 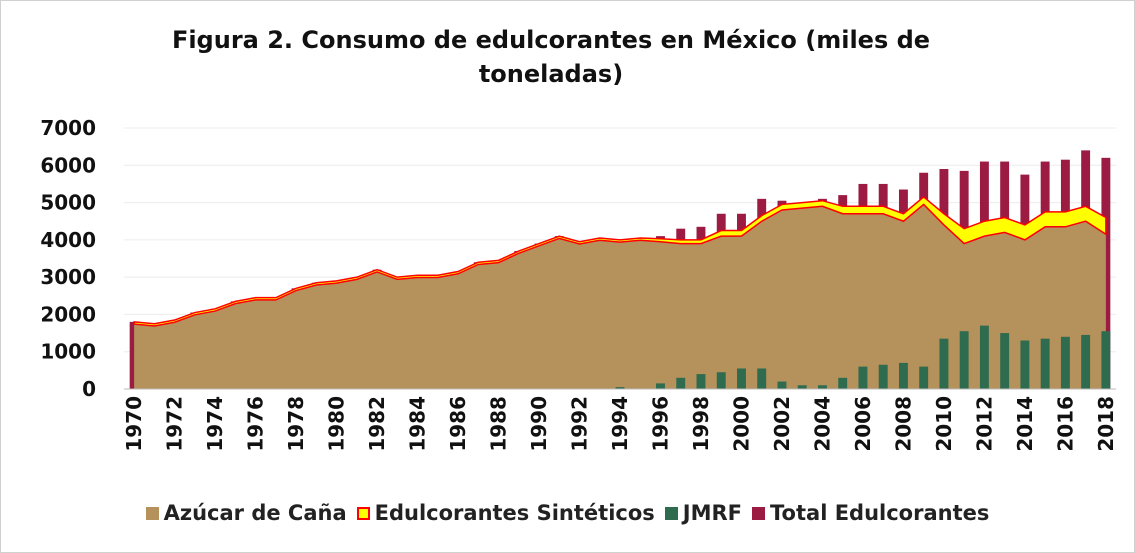 I want to click on x-tick-label: 1996, so click(x=660, y=424).